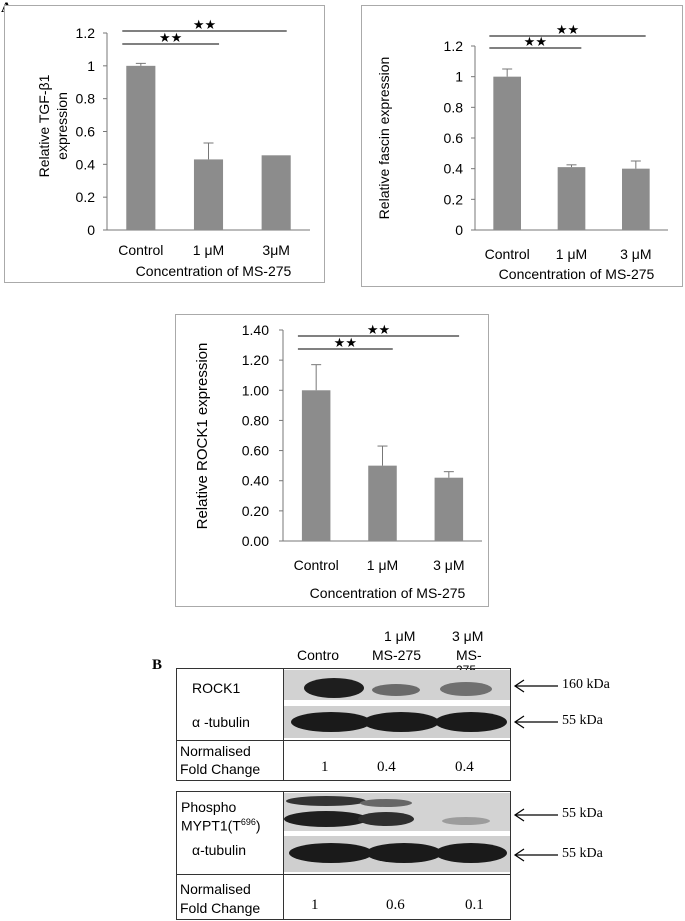 The width and height of the screenshot is (685, 921). I want to click on fold-value-top-1um: 0.4, so click(386, 767).